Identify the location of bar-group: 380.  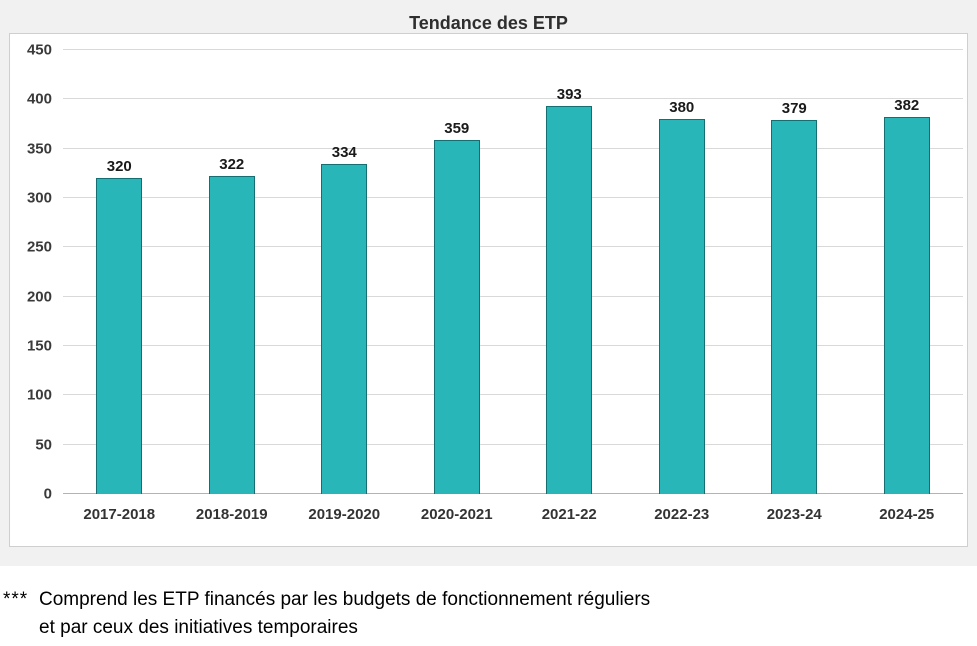
(682, 272).